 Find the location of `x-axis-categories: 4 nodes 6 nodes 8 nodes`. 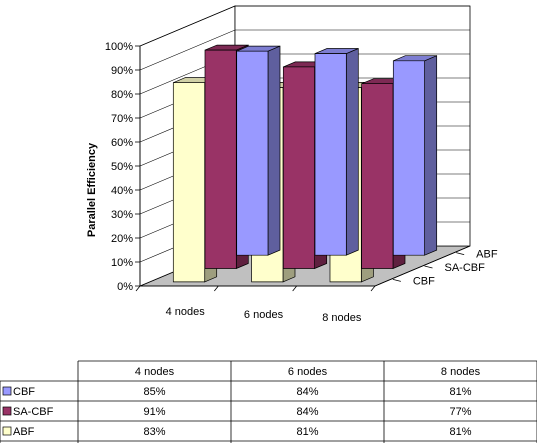

x-axis-categories: 4 nodes 6 nodes 8 nodes is located at coordinates (255, 304).